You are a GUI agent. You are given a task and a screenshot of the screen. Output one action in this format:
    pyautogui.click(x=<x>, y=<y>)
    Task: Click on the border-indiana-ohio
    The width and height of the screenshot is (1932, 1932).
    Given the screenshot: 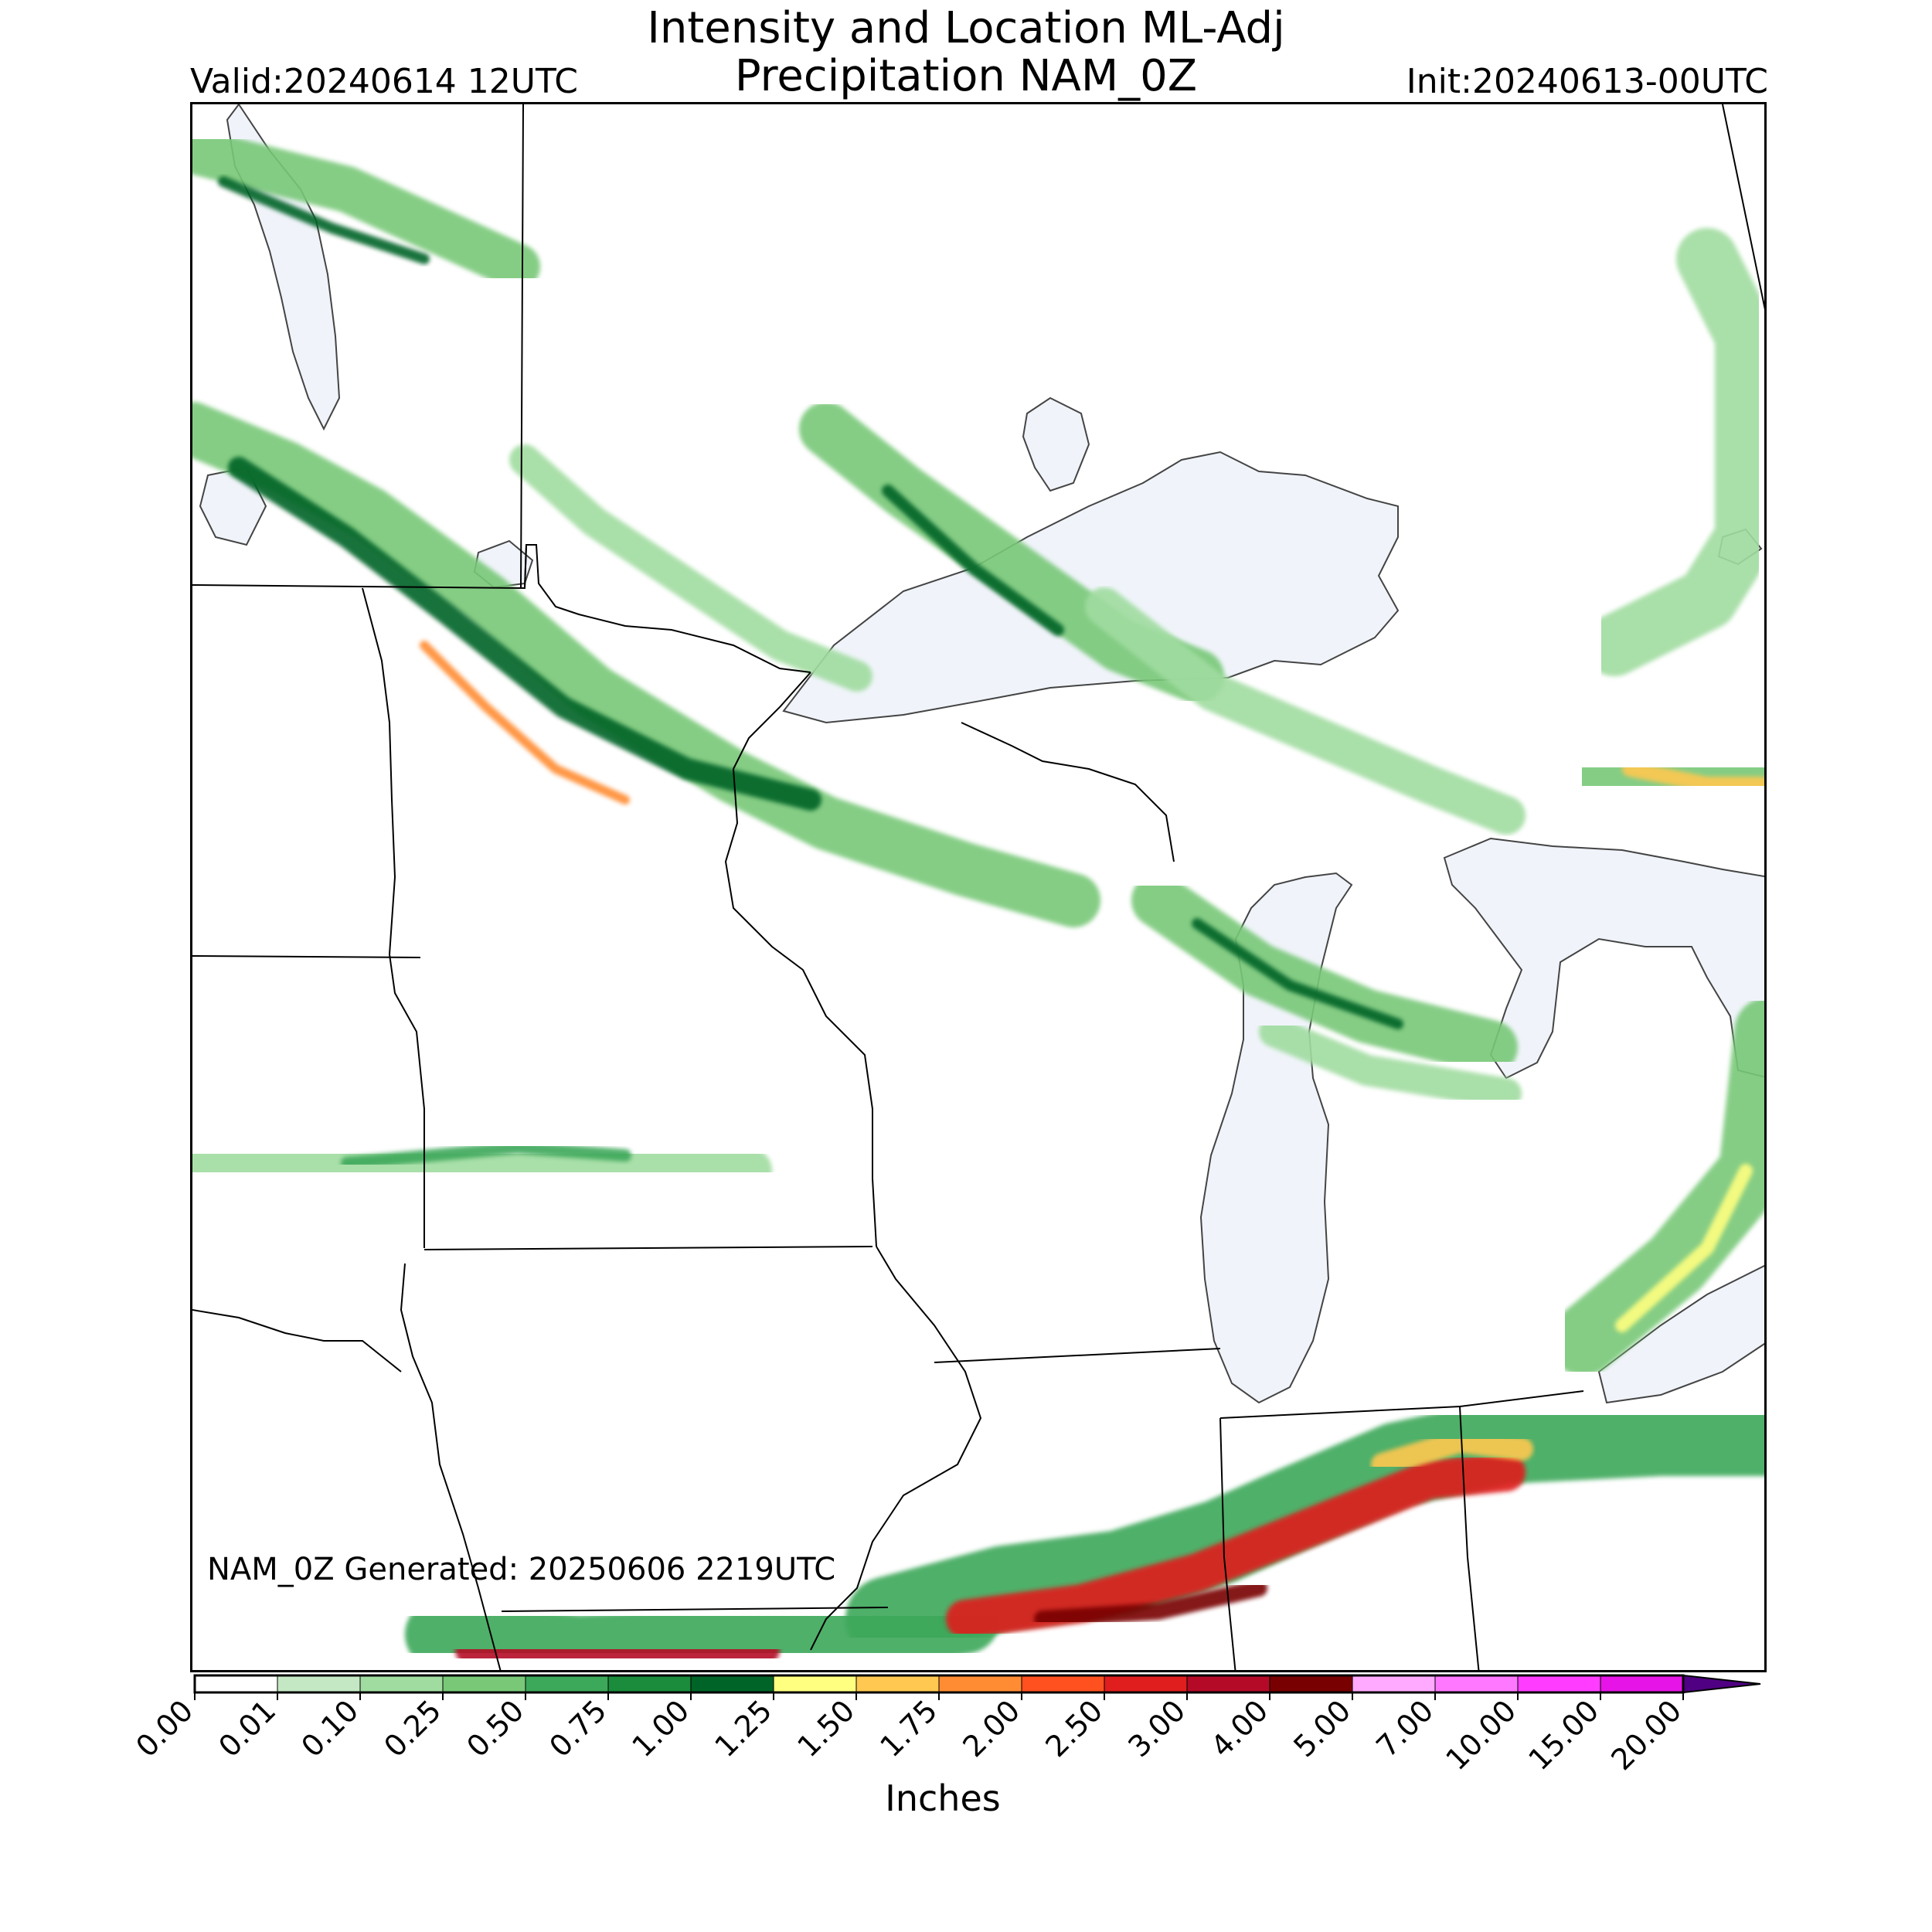 What is the action you would take?
    pyautogui.click(x=1469, y=1538)
    